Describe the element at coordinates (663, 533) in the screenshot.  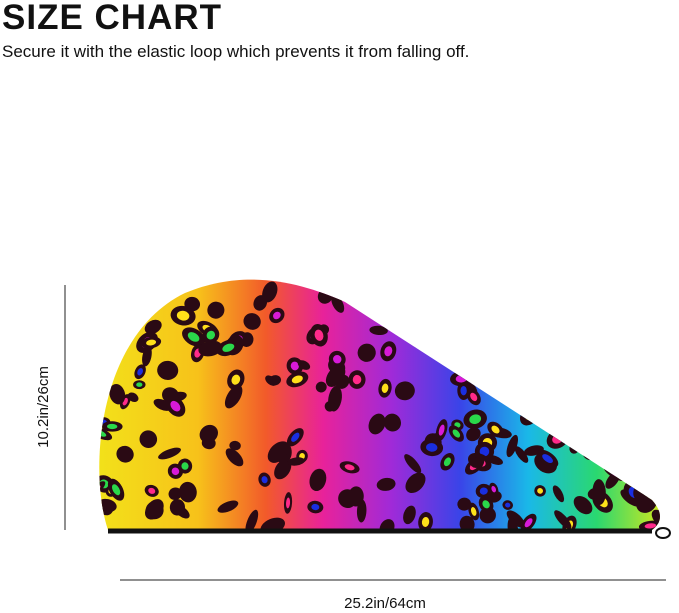
I see `elastic-loop` at that location.